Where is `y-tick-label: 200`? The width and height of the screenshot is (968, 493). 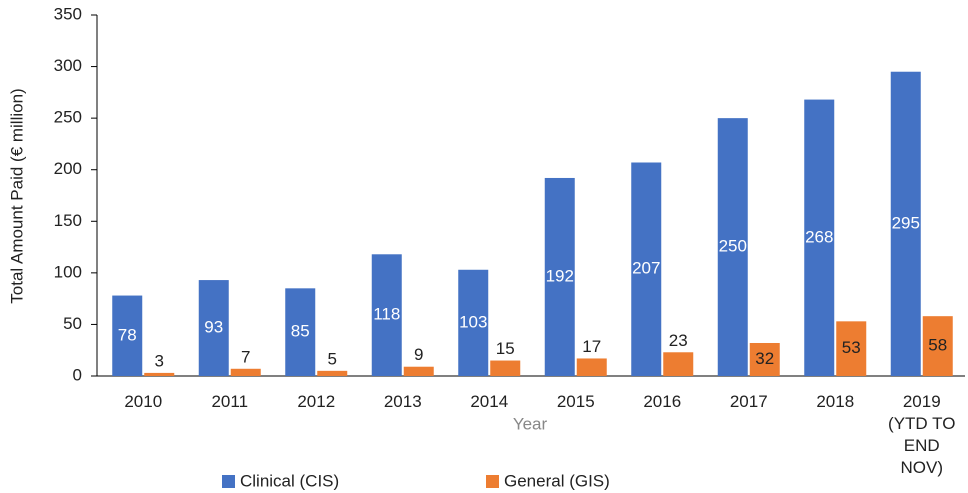
y-tick-label: 200 is located at coordinates (68, 168).